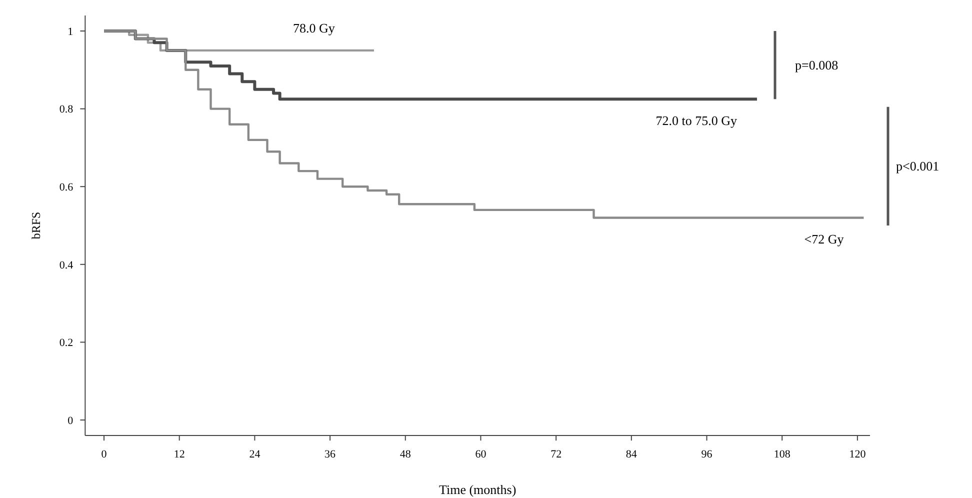  I want to click on series-label: 78.0 Gy, so click(314, 28).